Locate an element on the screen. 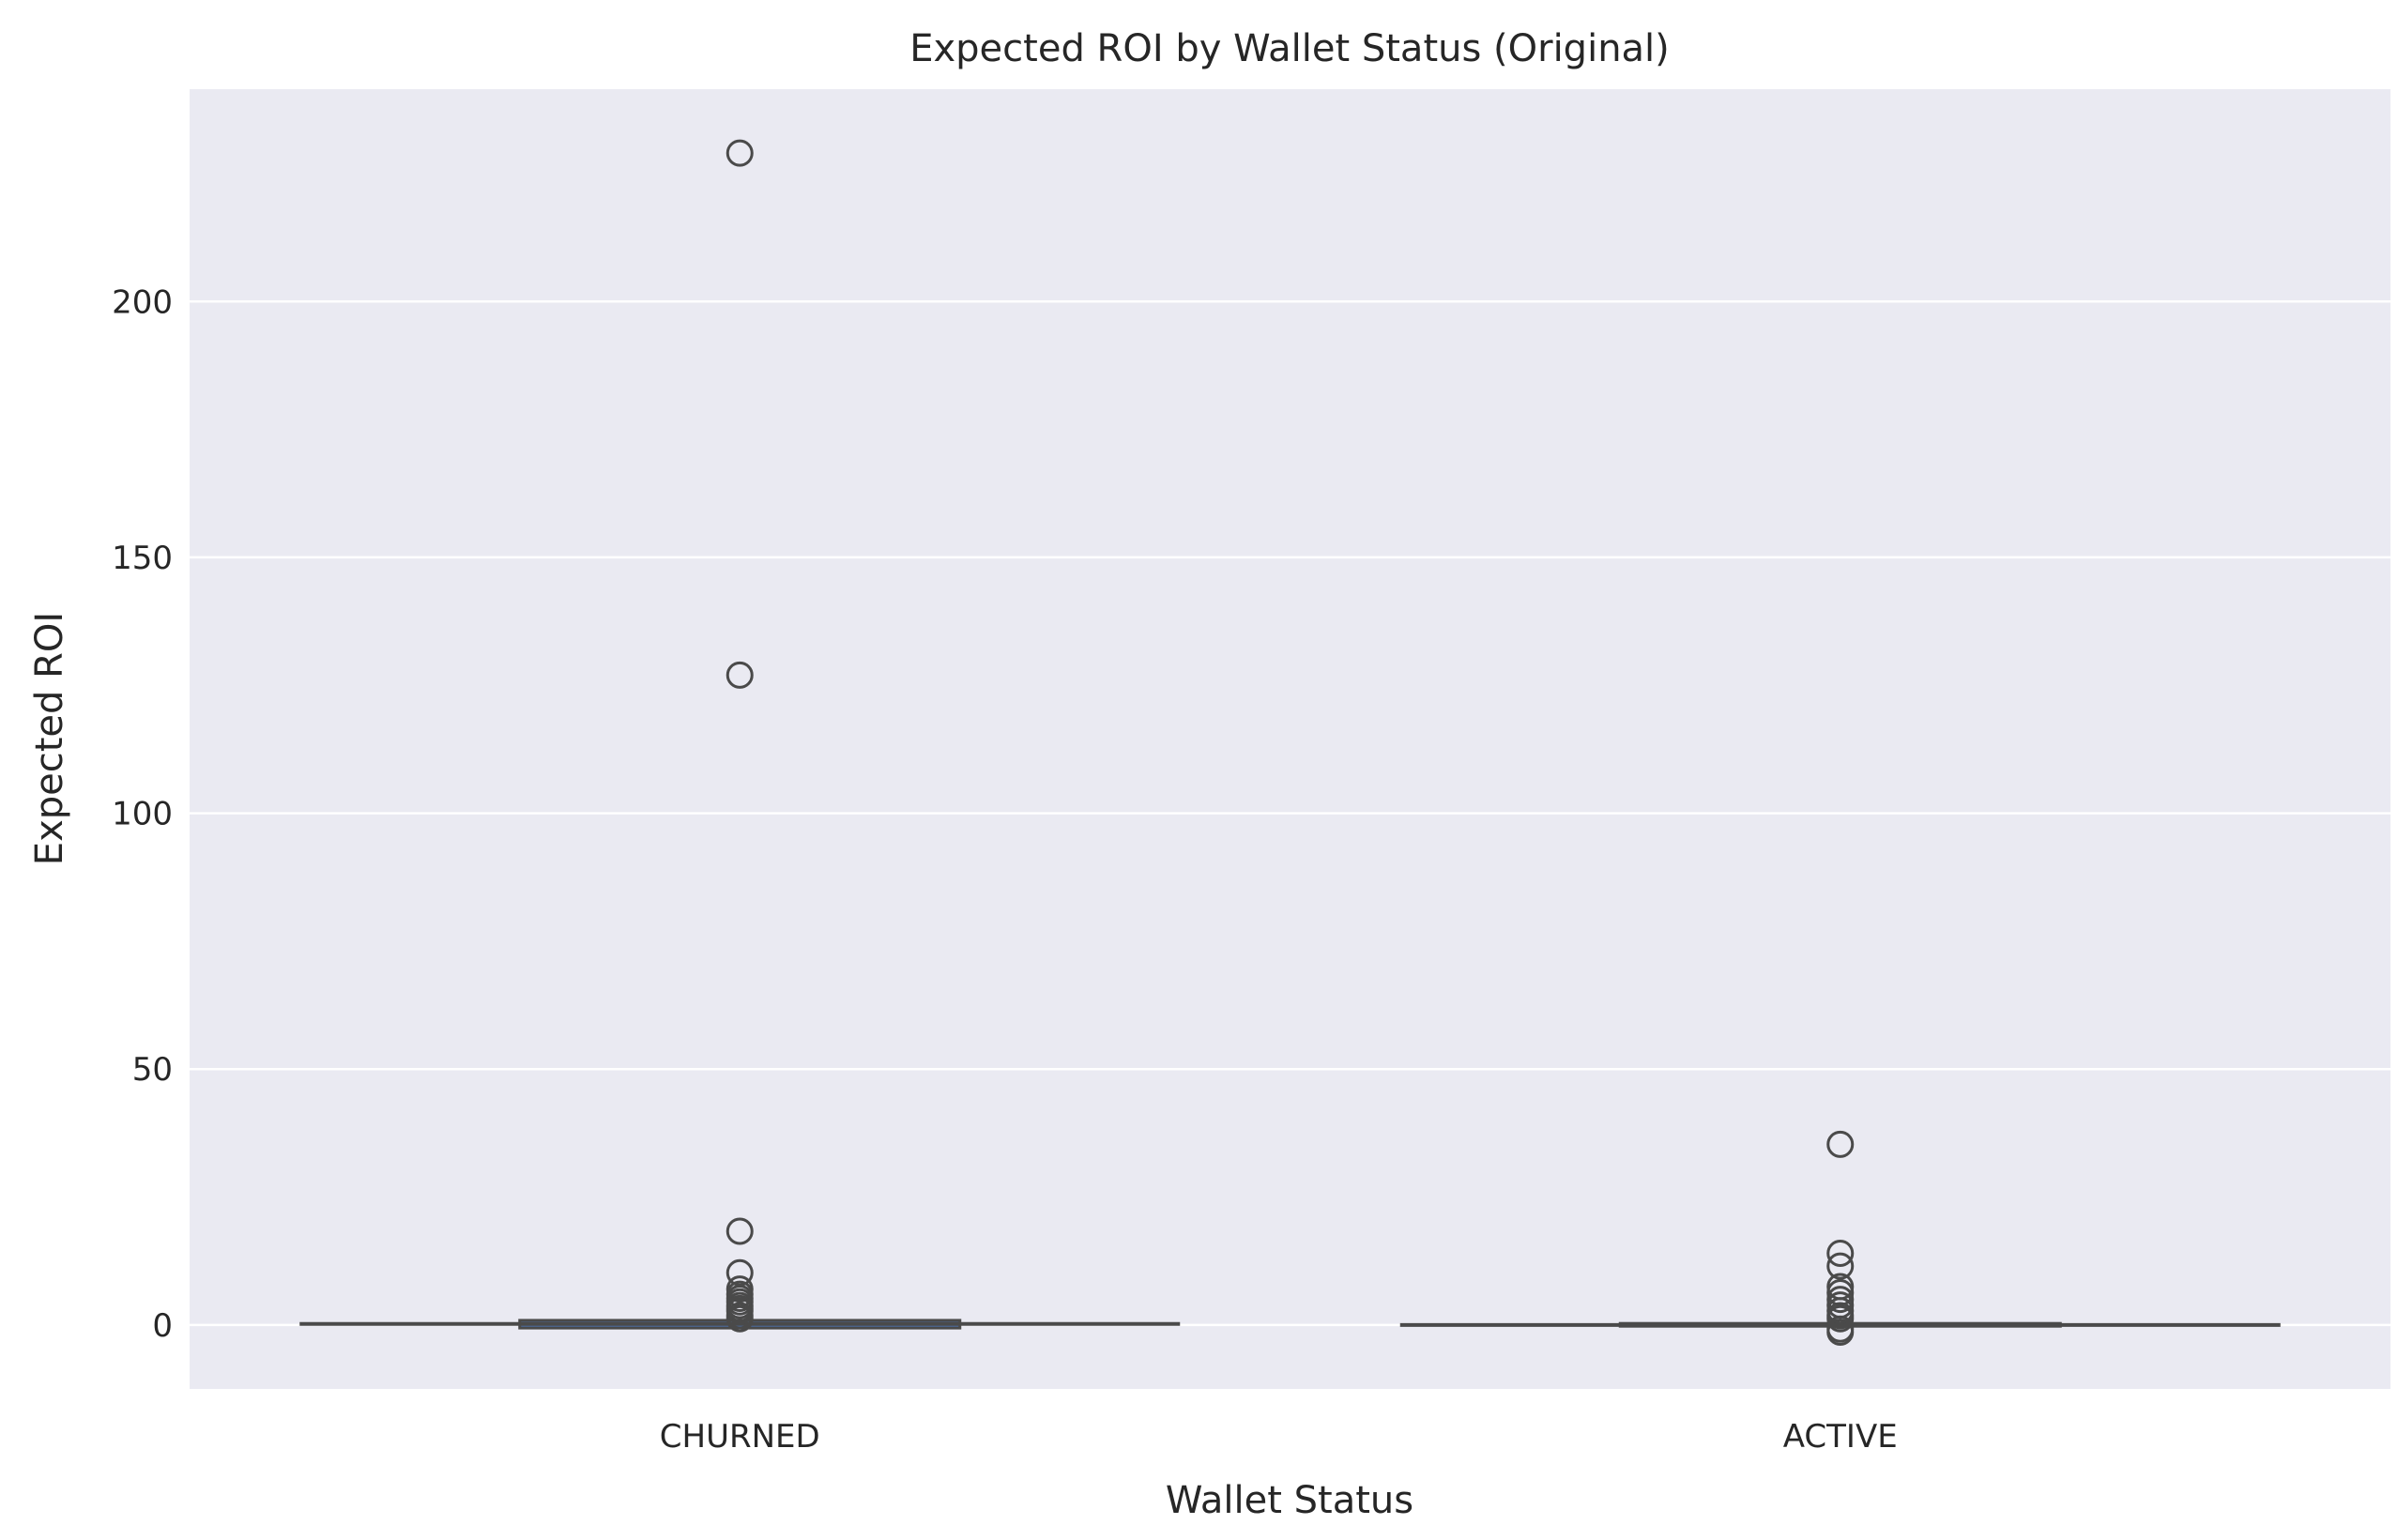 The height and width of the screenshot is (1540, 2398). x-axis-ticks: CHURNED ACTIVE is located at coordinates (1279, 1437).